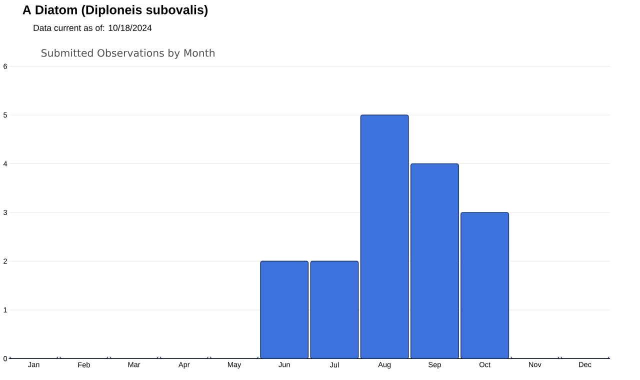 Image resolution: width=640 pixels, height=380 pixels. What do you see at coordinates (93, 27) in the screenshot?
I see `chart-subtitle: Data current as of: 10/18/2024` at bounding box center [93, 27].